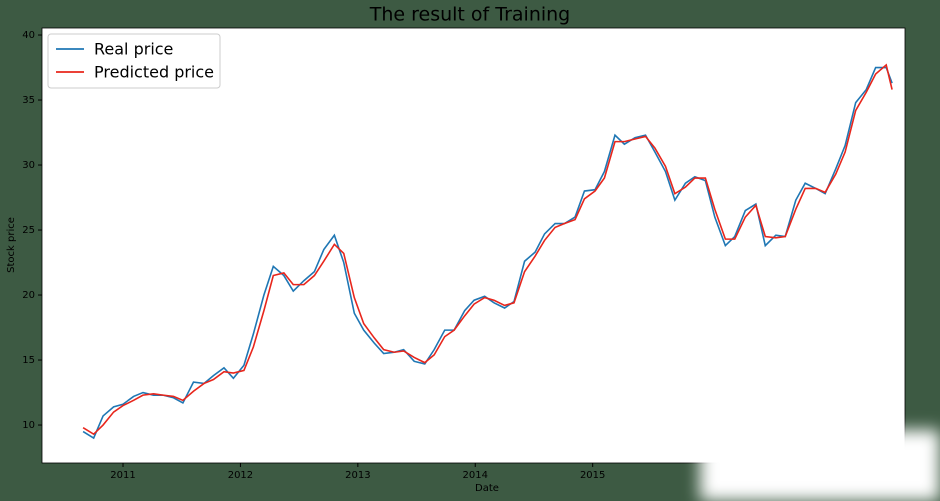 This screenshot has width=940, height=501. What do you see at coordinates (28, 35) in the screenshot?
I see `y-tick-label: 40` at bounding box center [28, 35].